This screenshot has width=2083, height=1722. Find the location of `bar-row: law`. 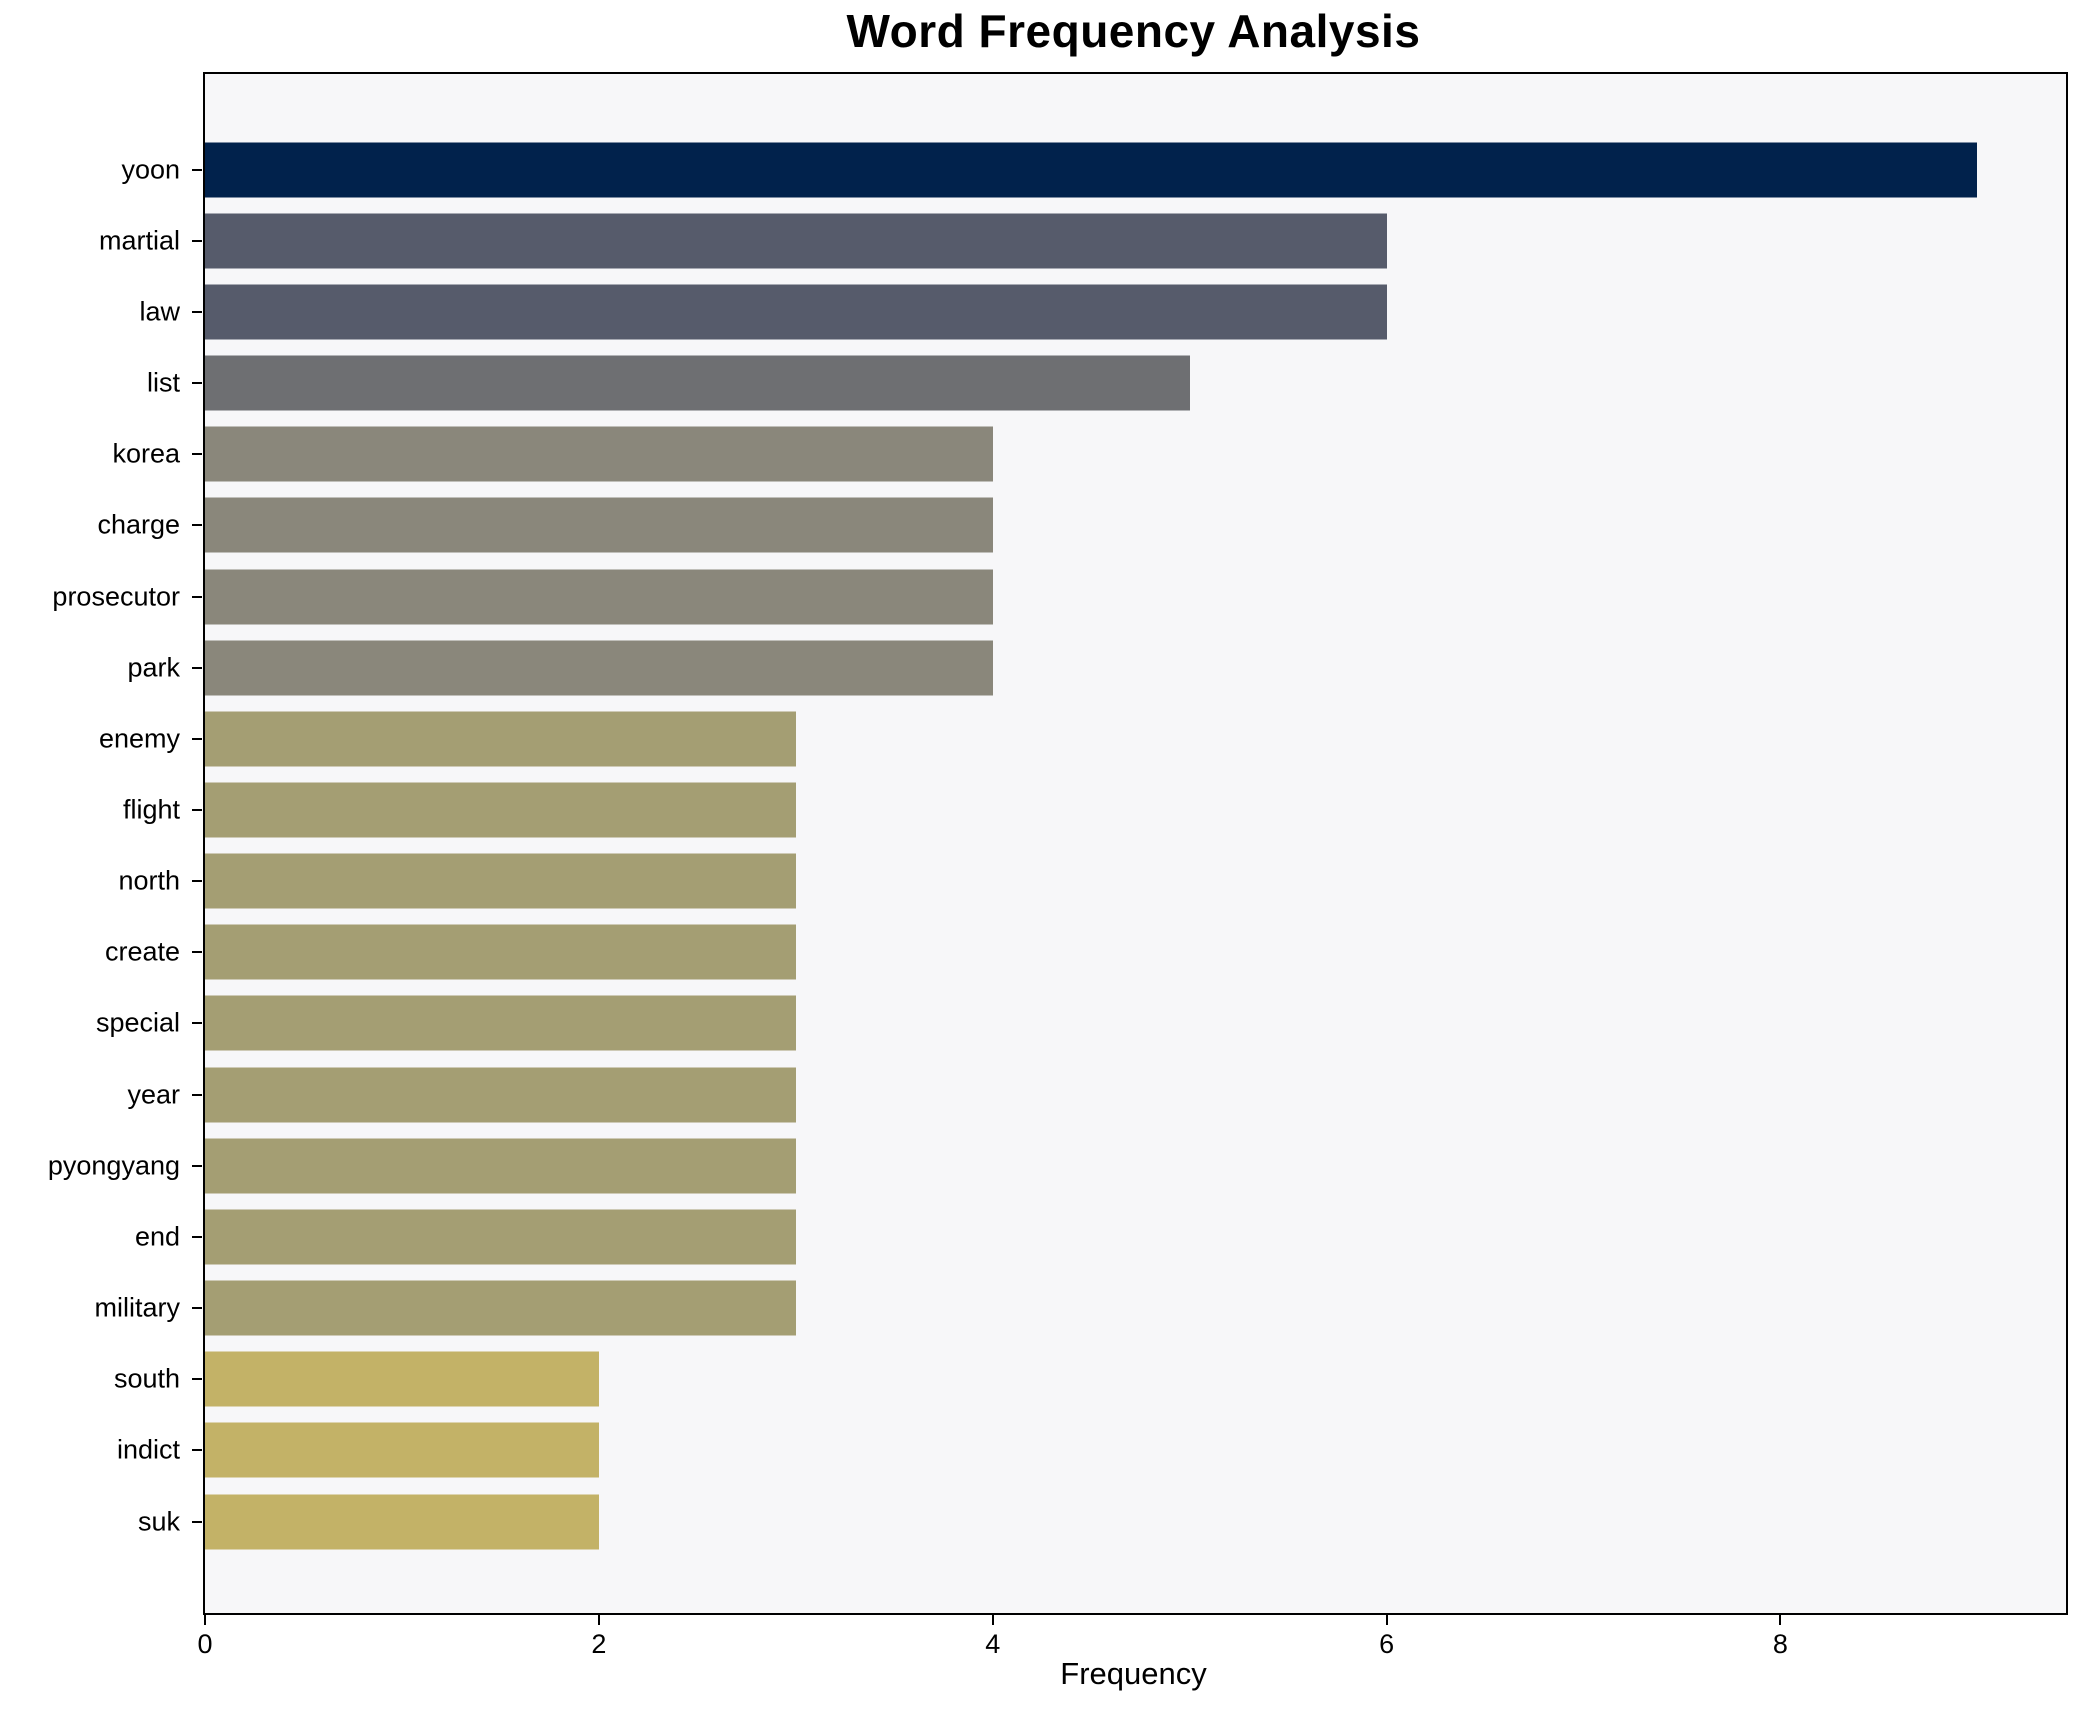

bar-row: law is located at coordinates (1102, 311).